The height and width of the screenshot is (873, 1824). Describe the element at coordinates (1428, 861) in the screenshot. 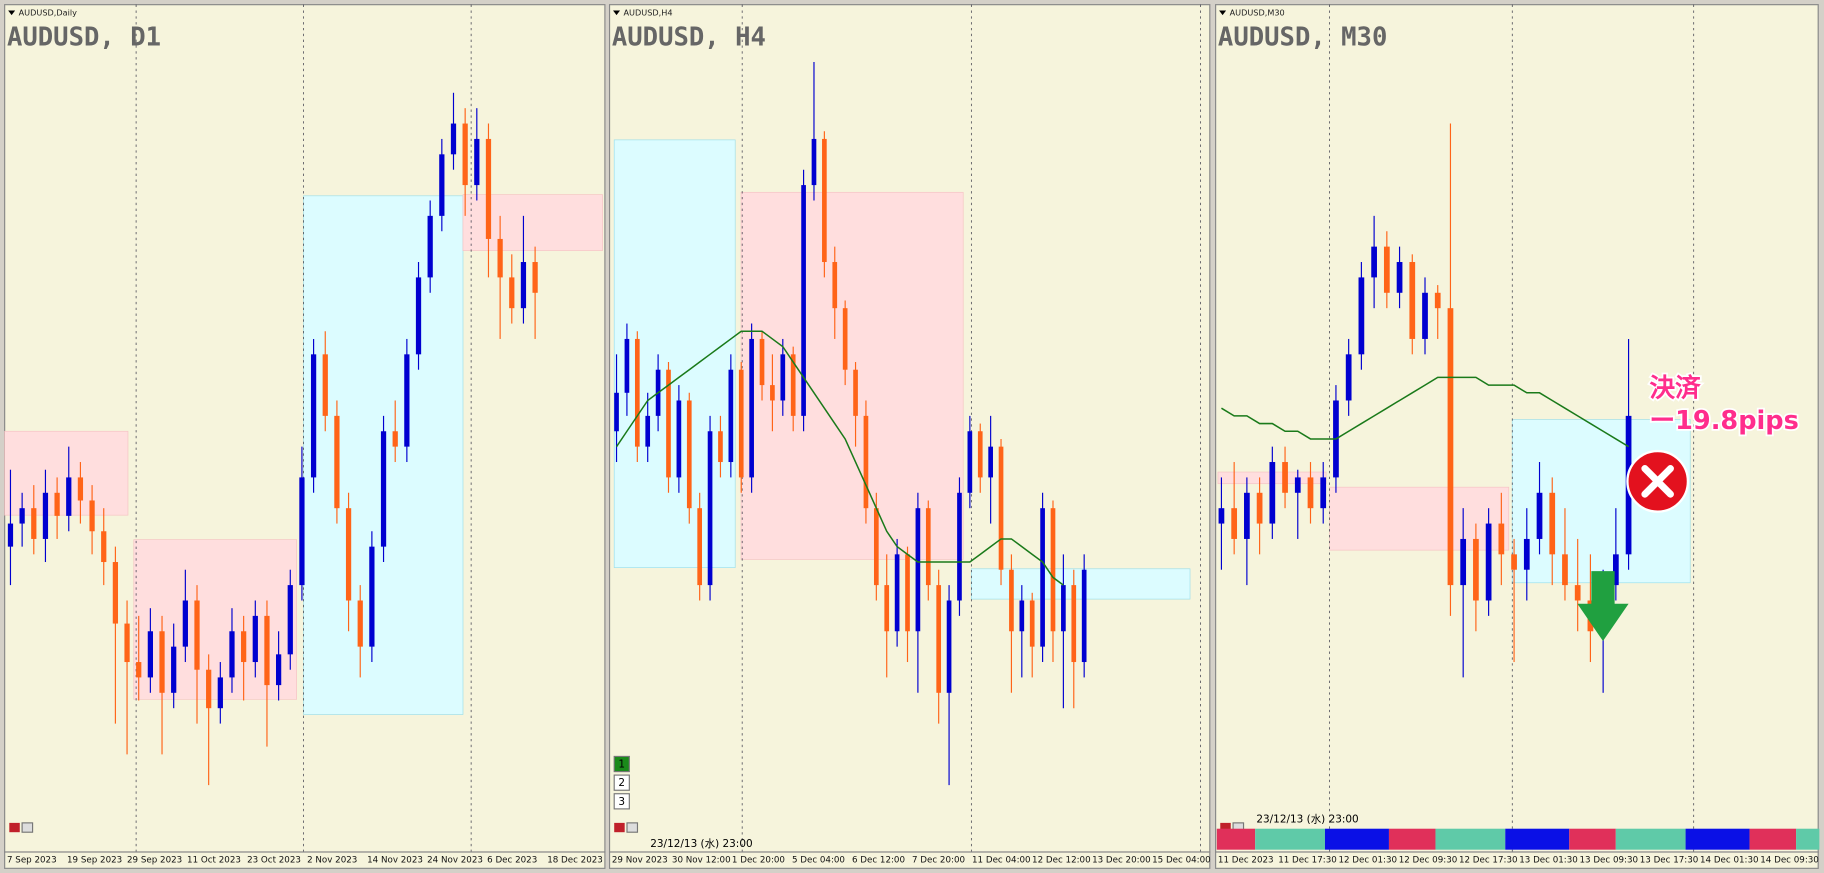

I see `x-tick-label: 12 Dec 09:30` at that location.